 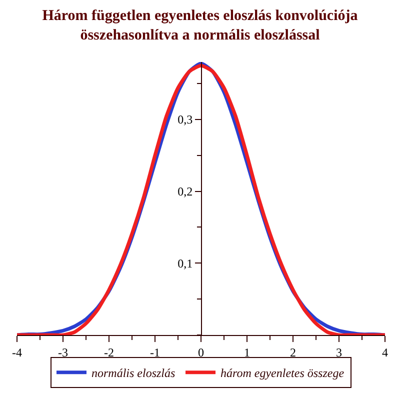 What do you see at coordinates (282, 373) in the screenshot?
I see `legend-label: három egyenletes összege` at bounding box center [282, 373].